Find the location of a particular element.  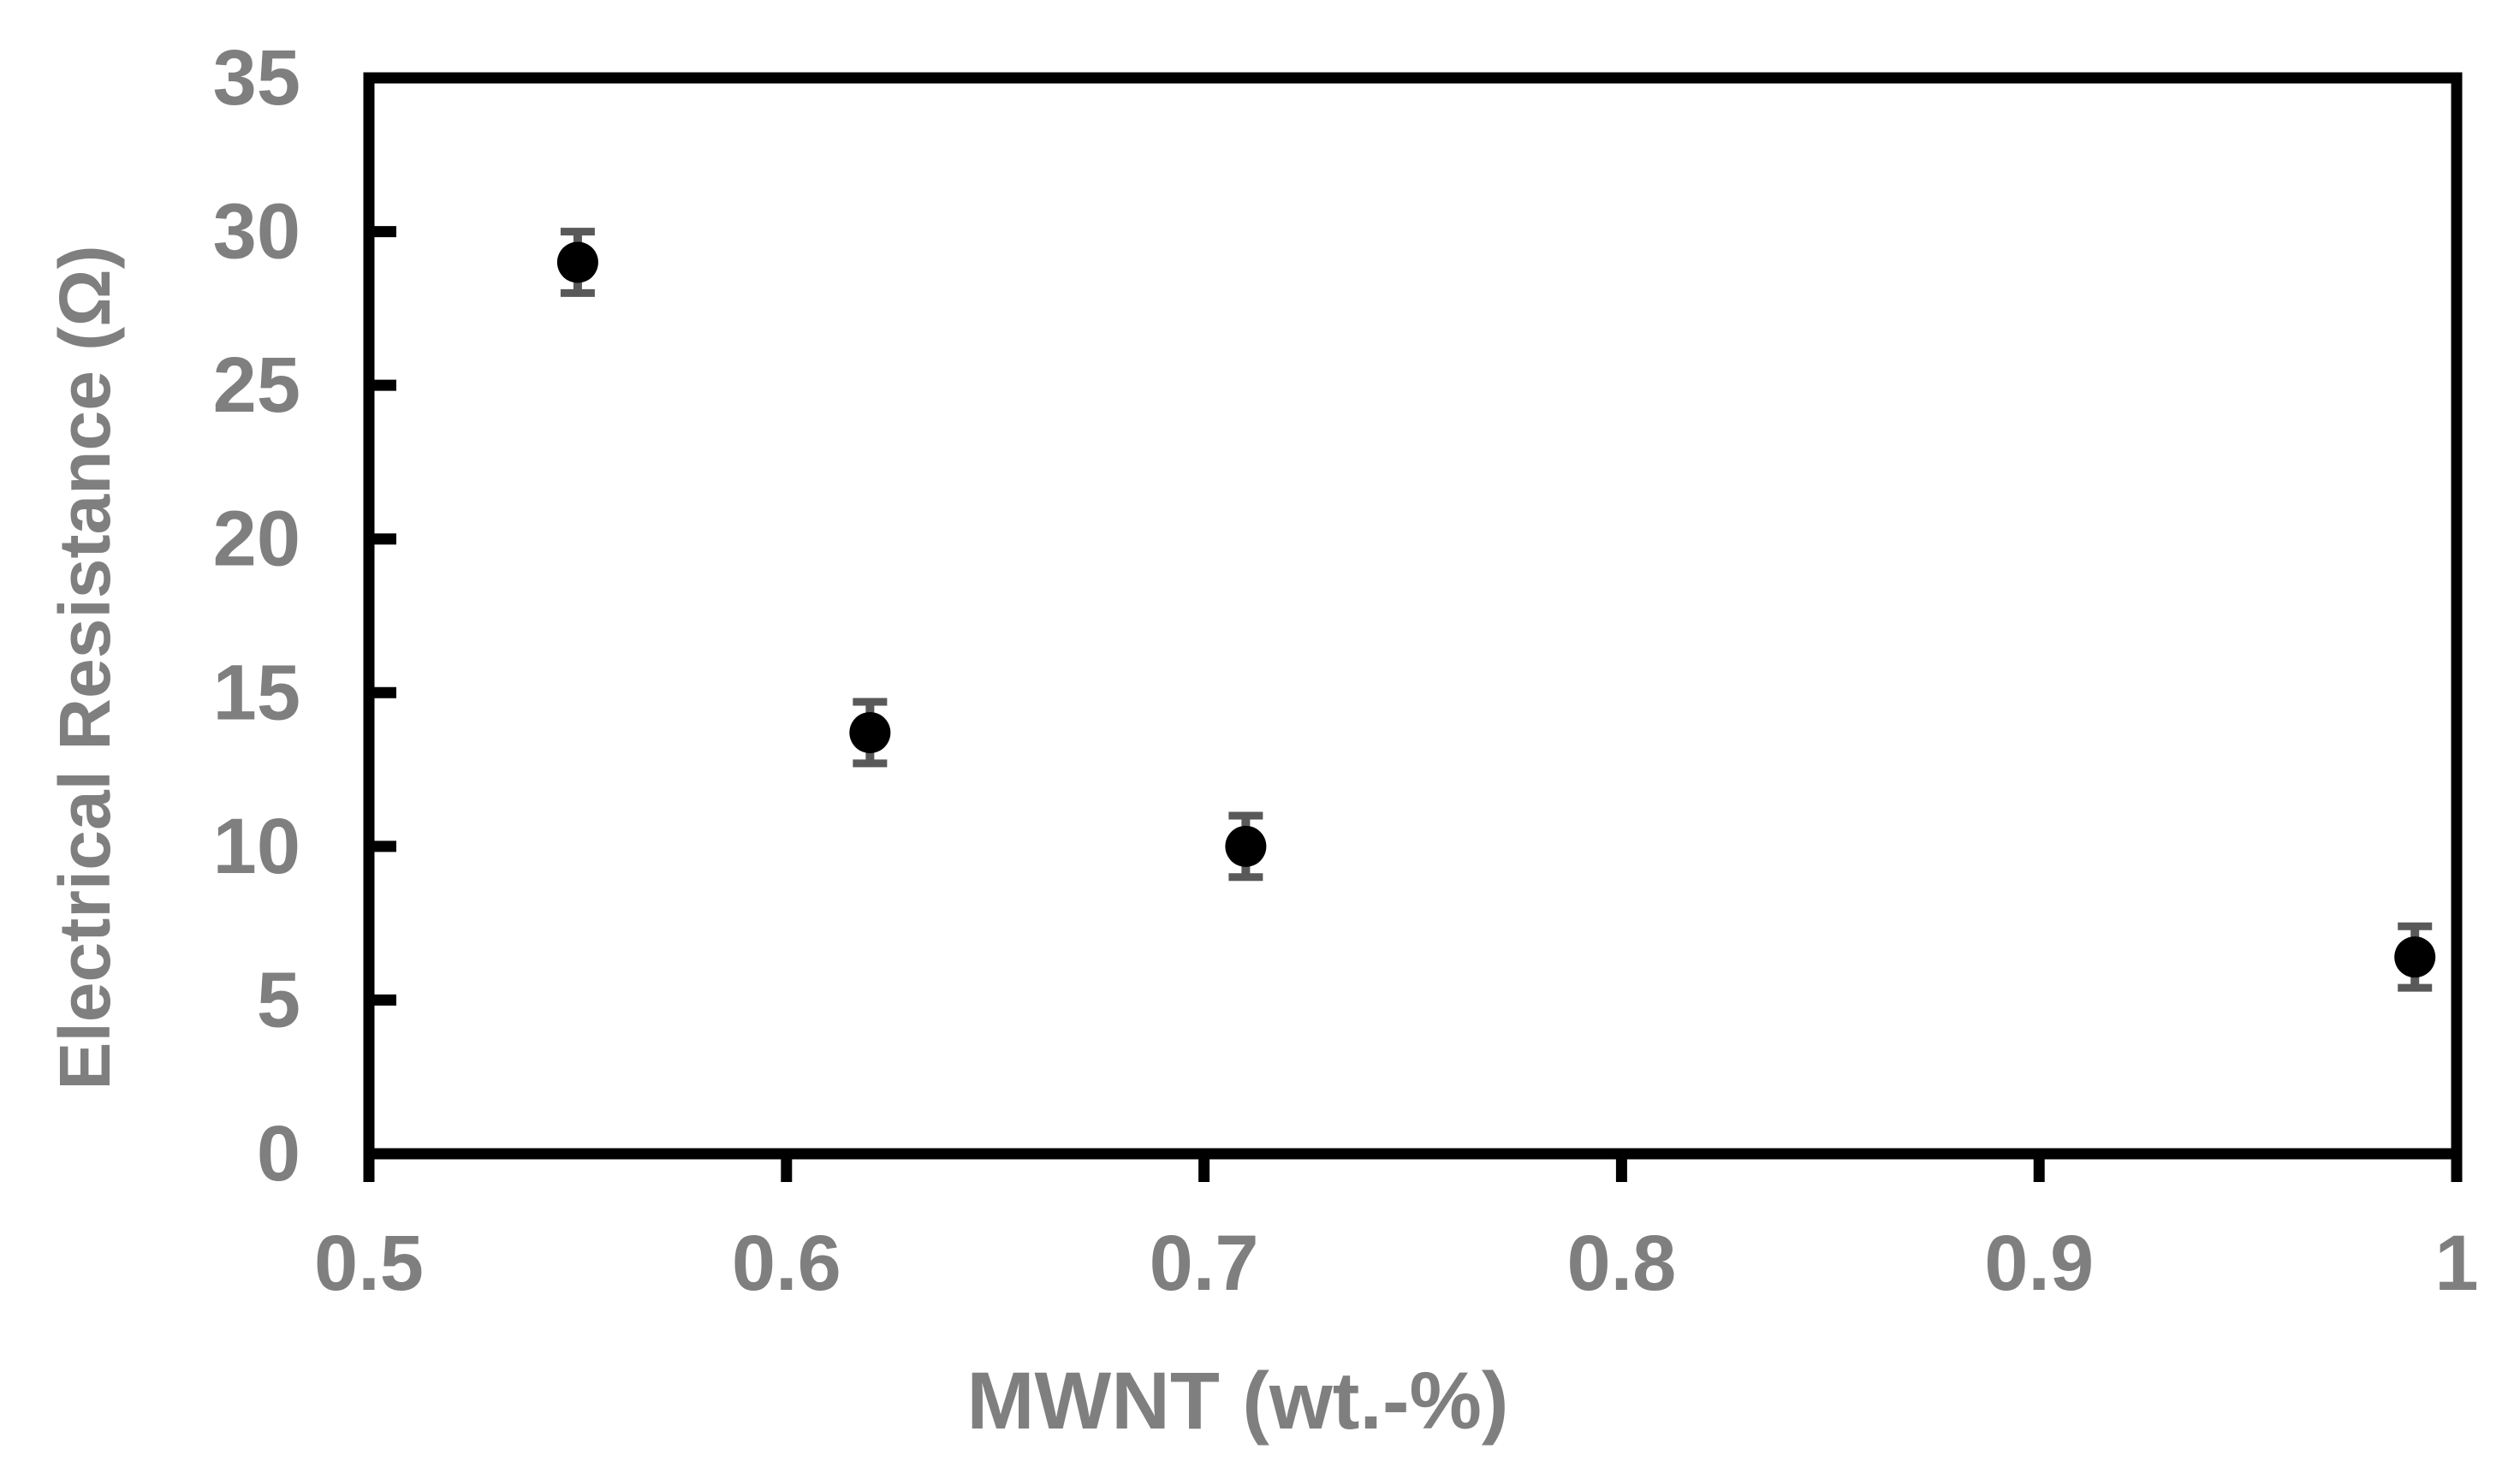

y-tick-label: 25 is located at coordinates (257, 385).